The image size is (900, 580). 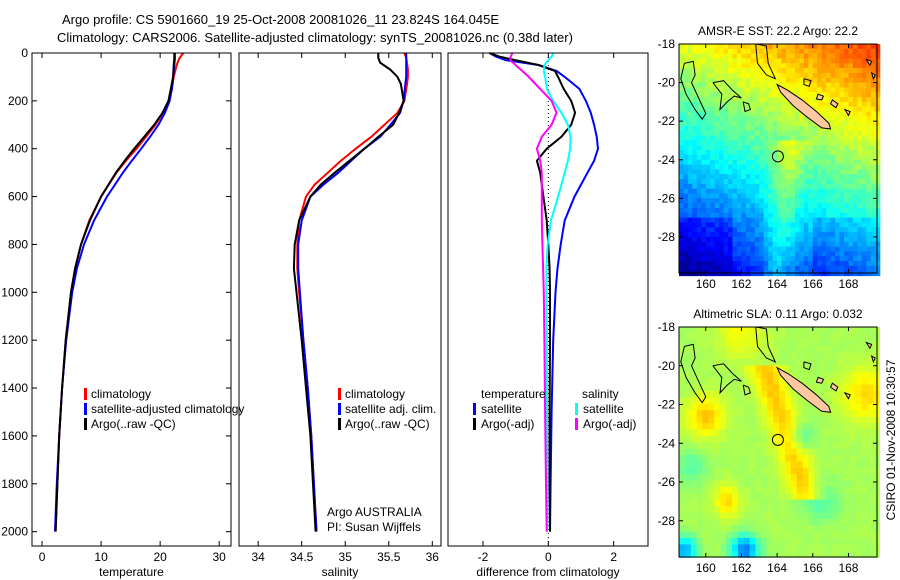 What do you see at coordinates (804, 389) in the screenshot?
I see `new-caledonia-land` at bounding box center [804, 389].